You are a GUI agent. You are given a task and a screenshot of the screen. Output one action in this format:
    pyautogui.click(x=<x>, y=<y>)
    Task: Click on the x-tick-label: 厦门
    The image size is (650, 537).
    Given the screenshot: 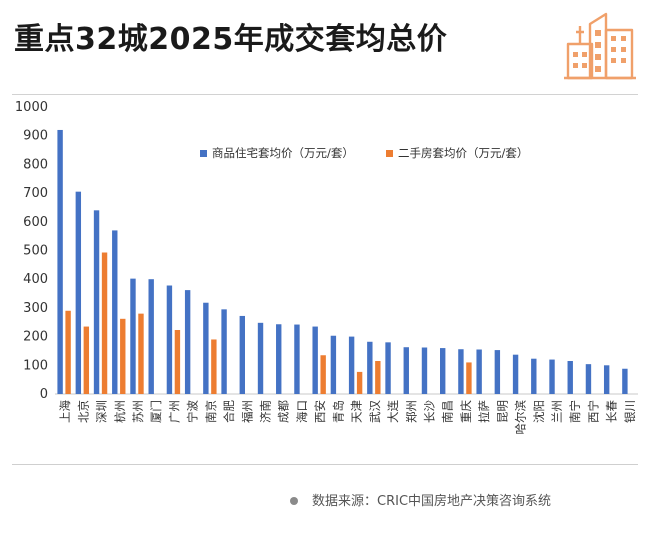 What is the action you would take?
    pyautogui.click(x=156, y=411)
    